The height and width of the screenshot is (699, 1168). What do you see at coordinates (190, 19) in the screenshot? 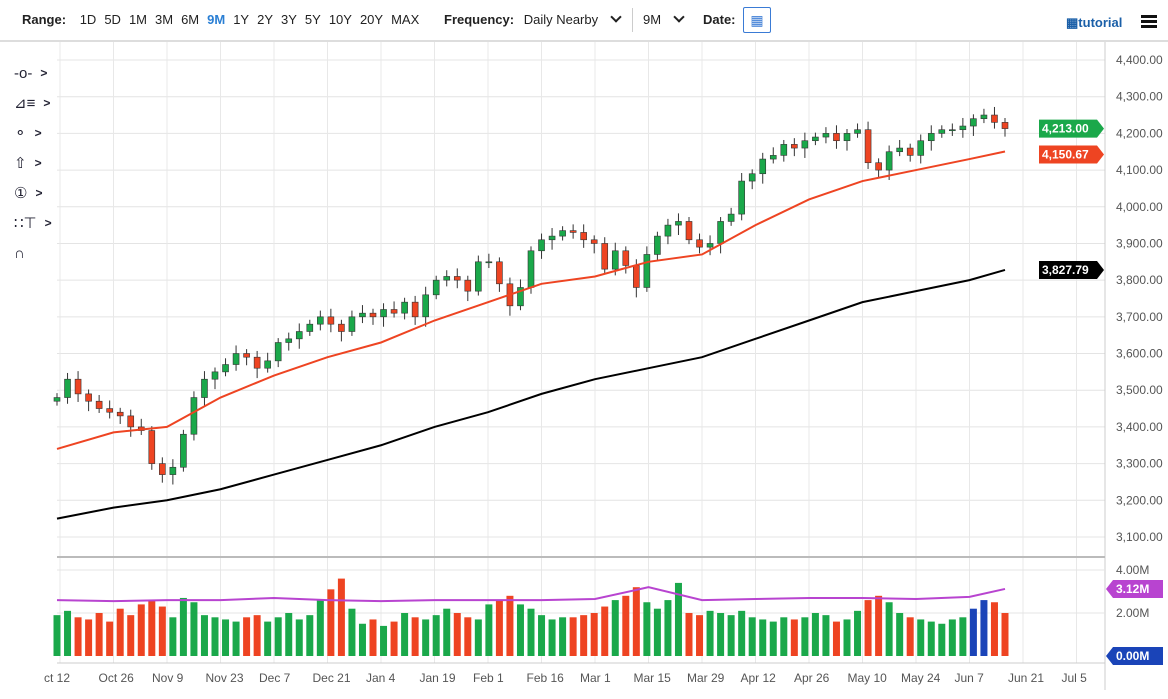
I see `range-6m: 6M` at bounding box center [190, 19].